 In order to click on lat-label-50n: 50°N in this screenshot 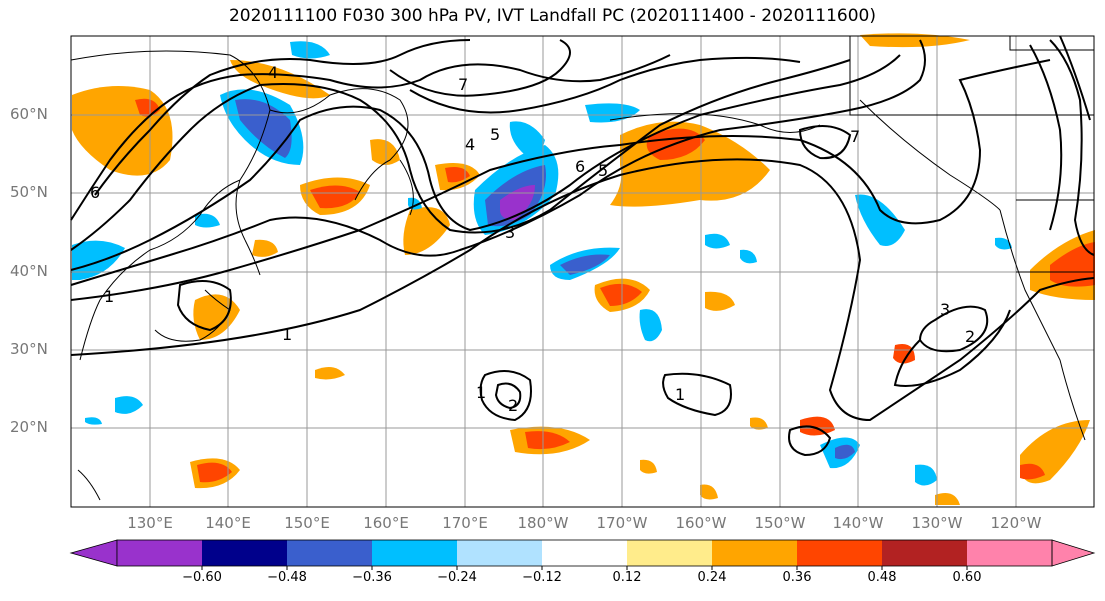, I will do `click(29, 192)`.